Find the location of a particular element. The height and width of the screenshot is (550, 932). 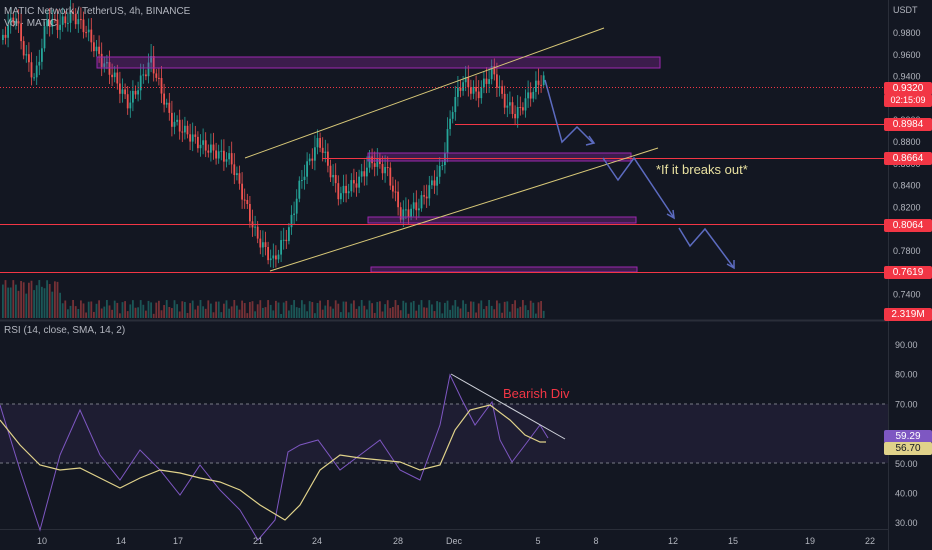

date-tick-label: 14 is located at coordinates (121, 541).